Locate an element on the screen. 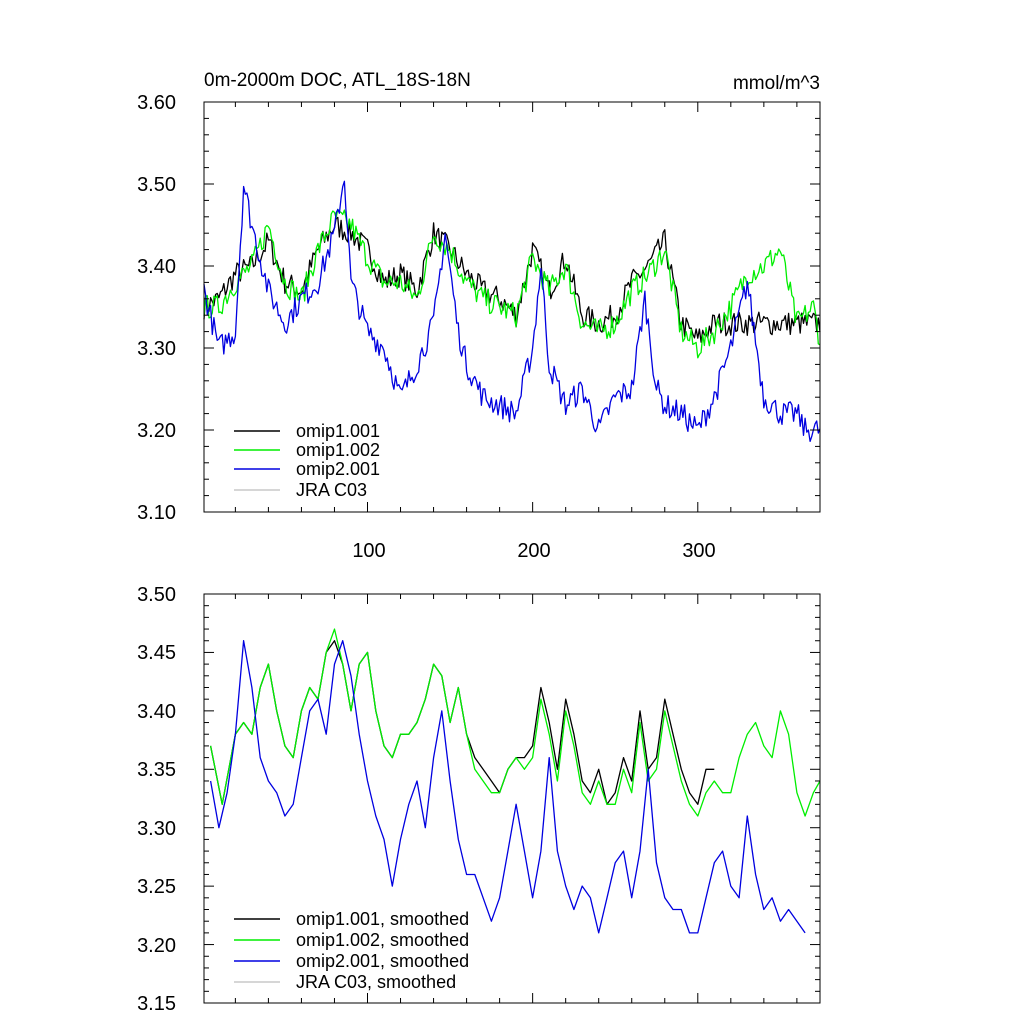  top-panel-legend: omip1.001 omip1.002 omip2.001 JRA C03 is located at coordinates (307, 460).